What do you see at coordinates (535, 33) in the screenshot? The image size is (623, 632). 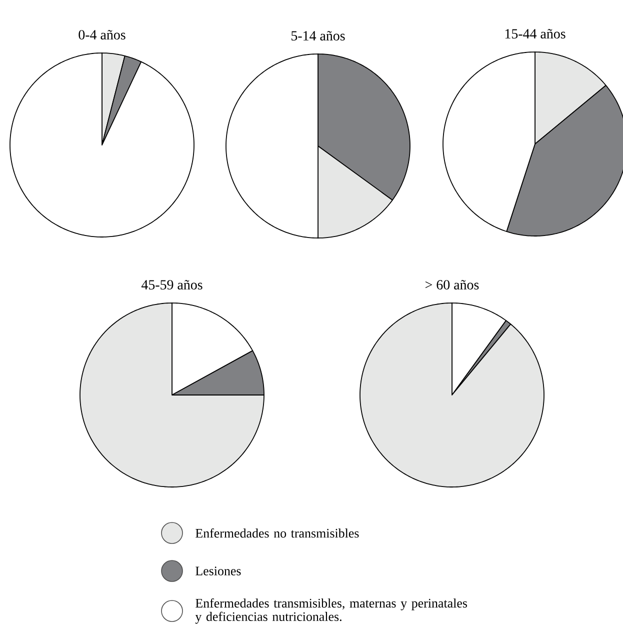 I see `chart-title: 15-44 años` at bounding box center [535, 33].